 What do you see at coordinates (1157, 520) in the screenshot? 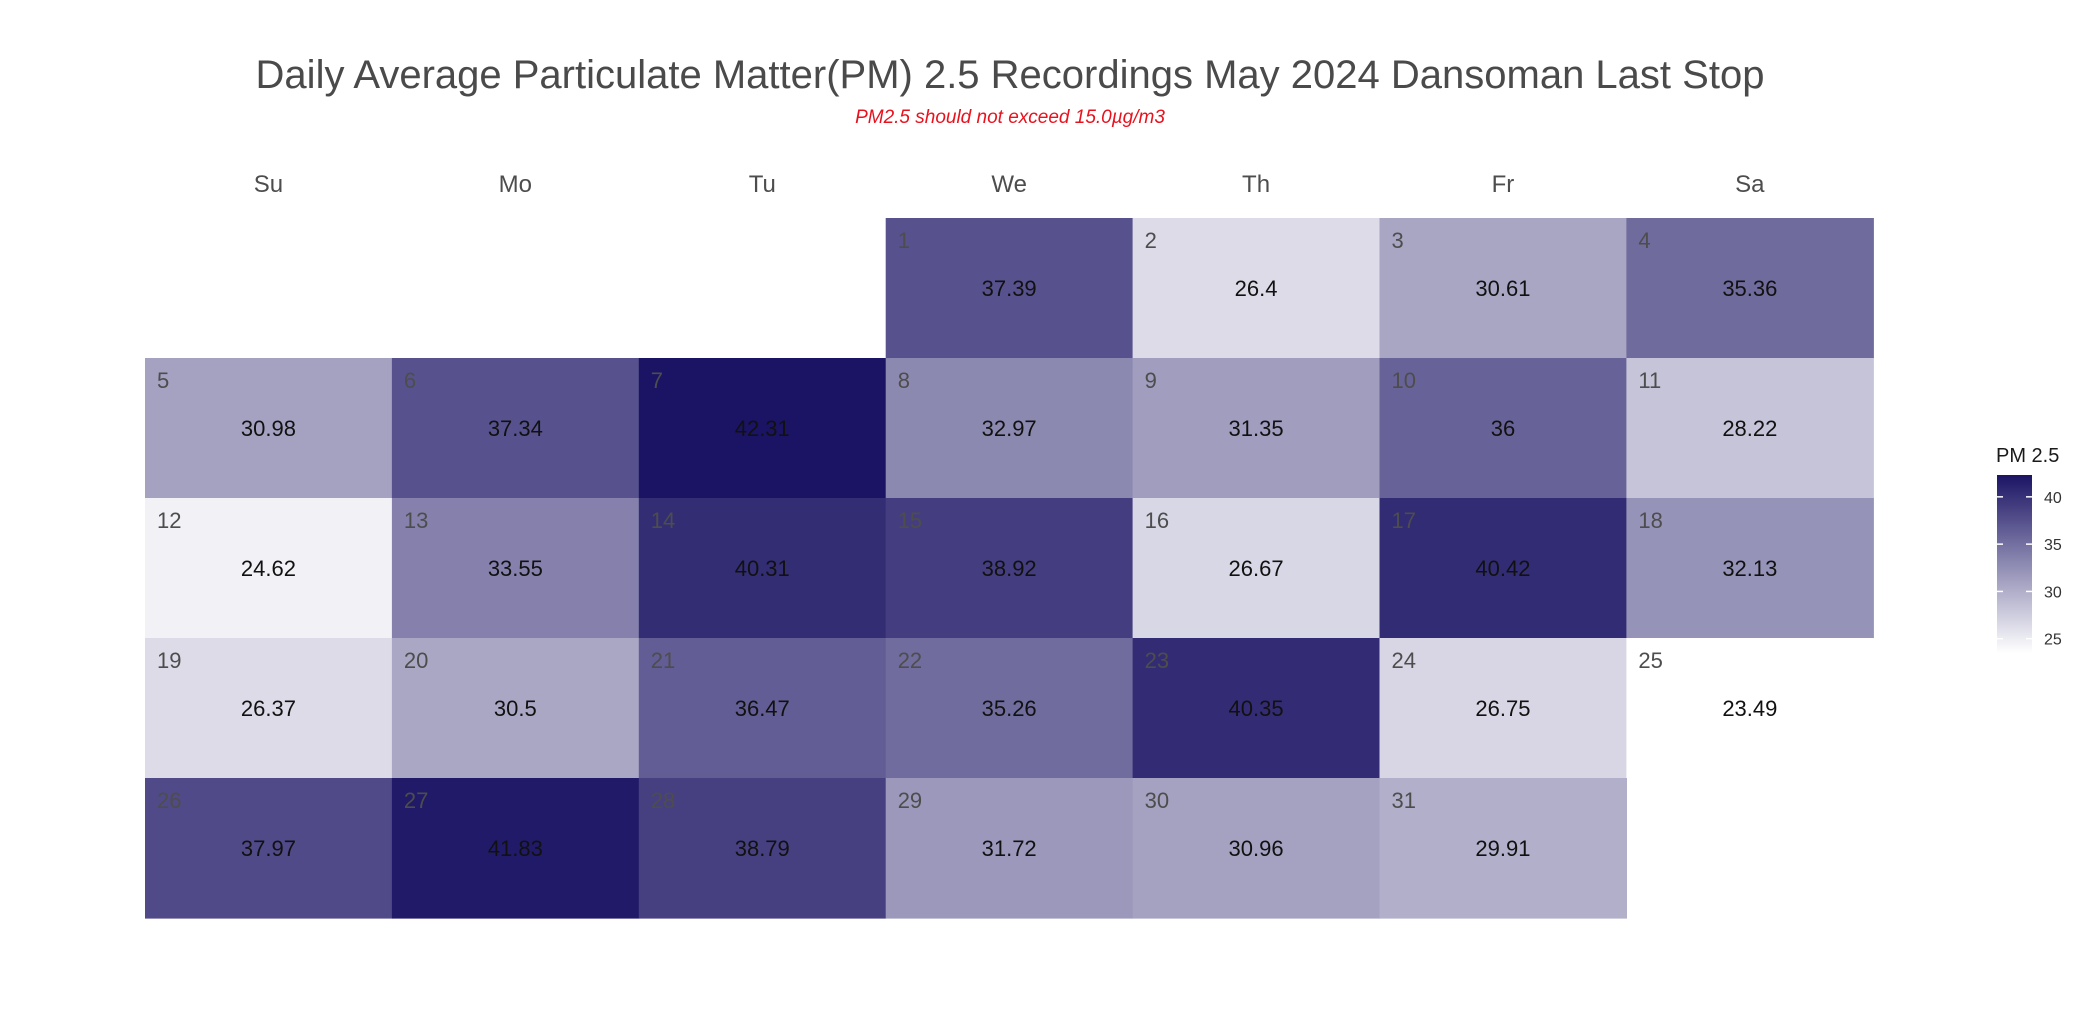
I see `day-number: 16` at bounding box center [1157, 520].